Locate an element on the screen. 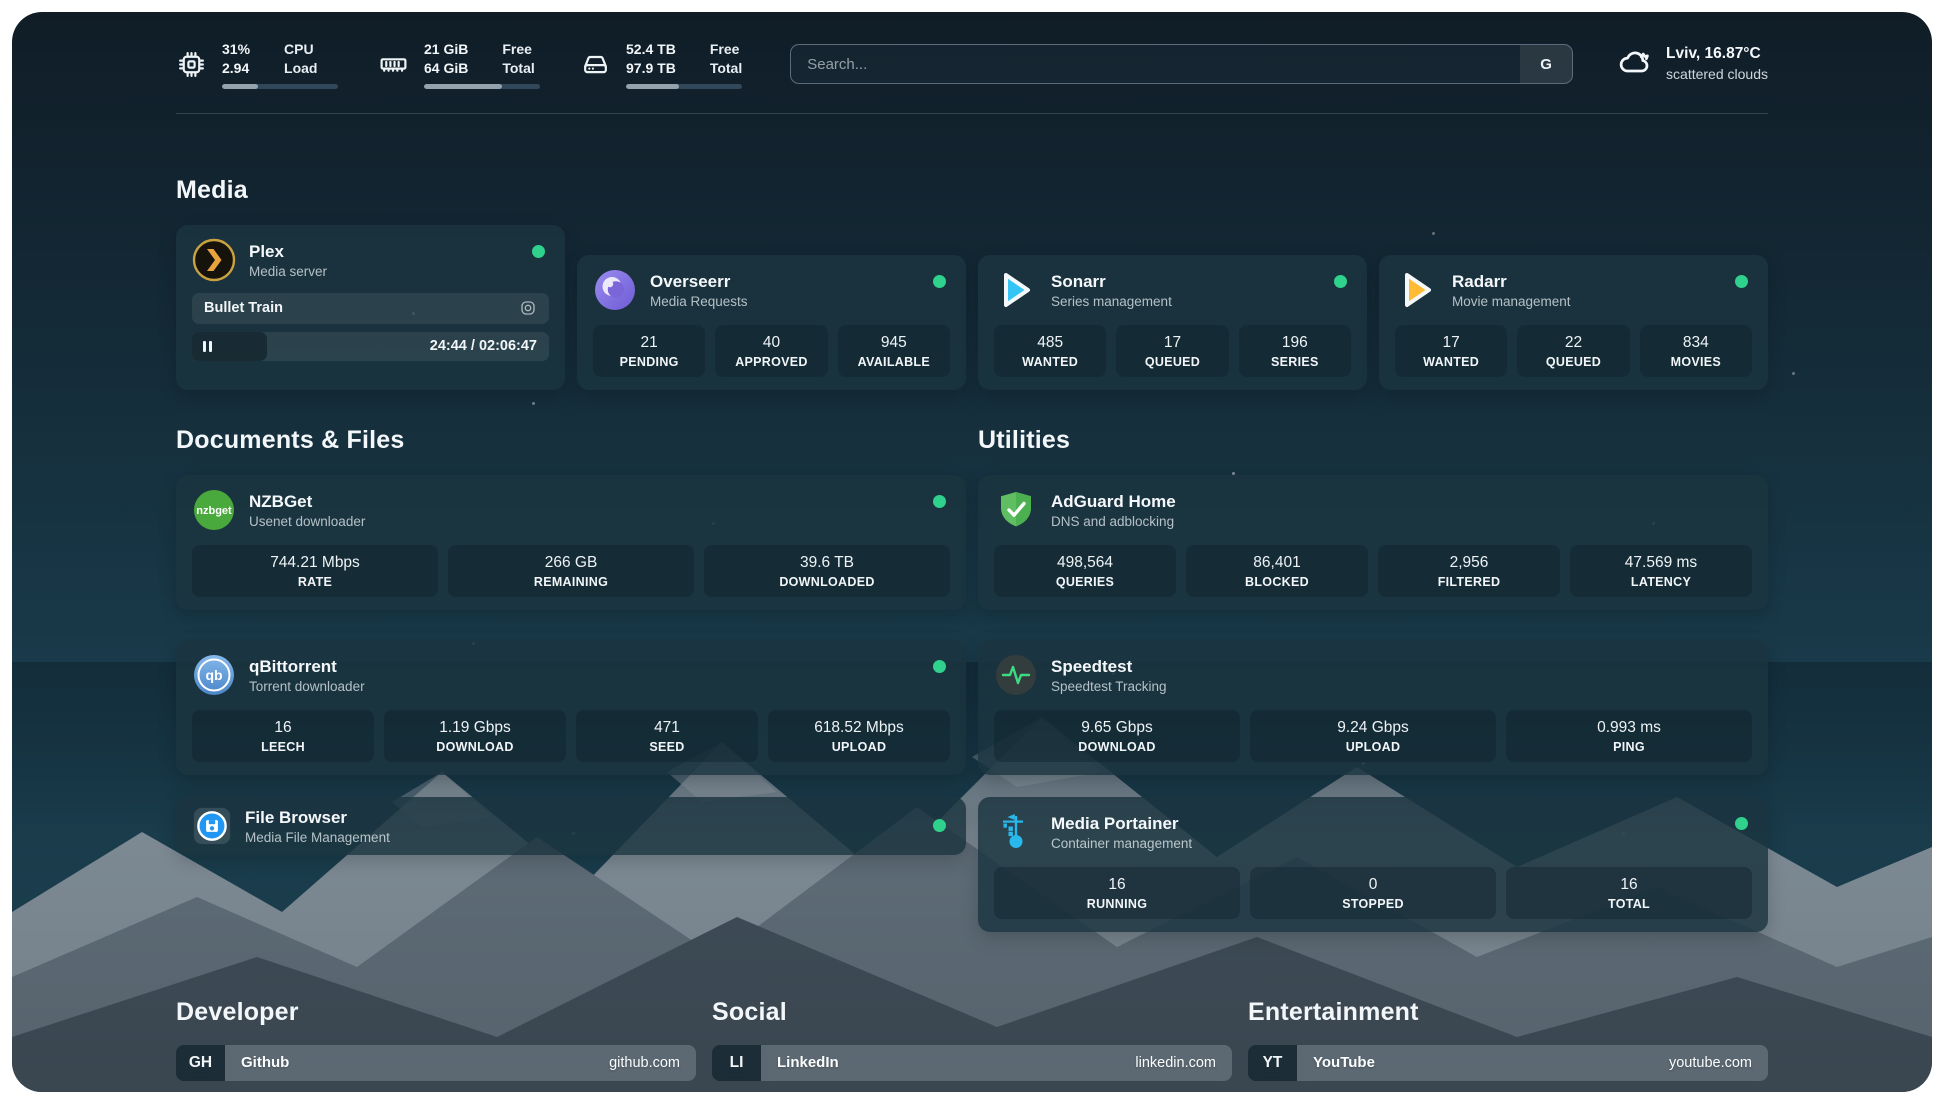 The image size is (1944, 1104). radarr-icon is located at coordinates (1417, 290).